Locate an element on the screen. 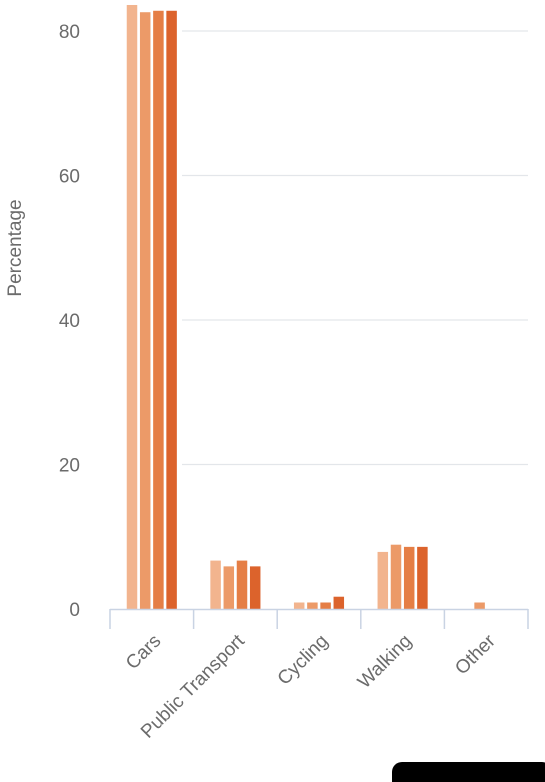 The height and width of the screenshot is (782, 545). y-tick-label: 20 is located at coordinates (69, 466).